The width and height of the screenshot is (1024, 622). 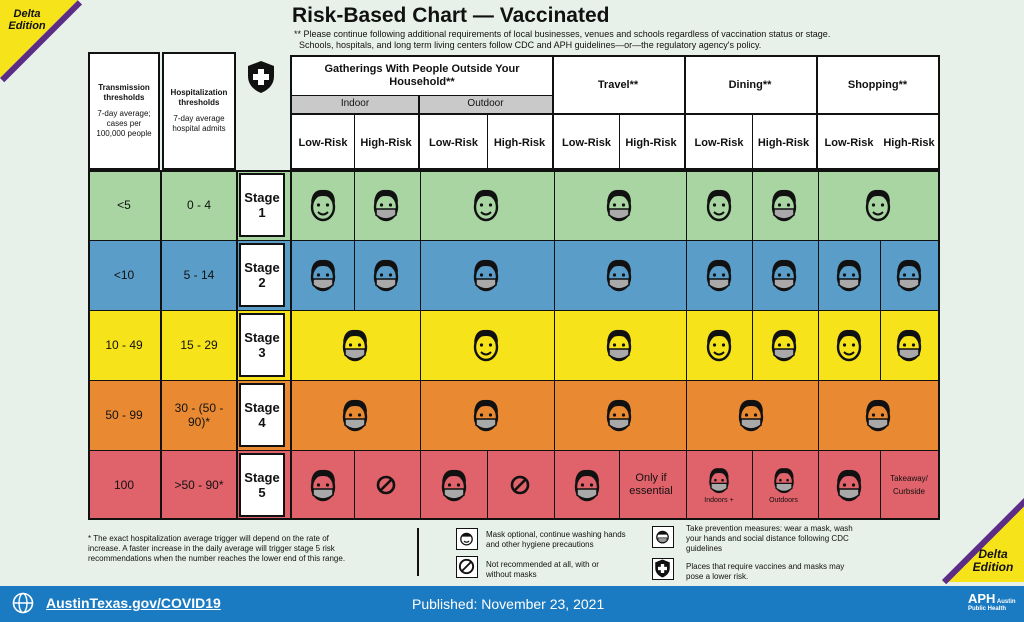 What do you see at coordinates (651, 485) in the screenshot?
I see `cell-note: Only if essential` at bounding box center [651, 485].